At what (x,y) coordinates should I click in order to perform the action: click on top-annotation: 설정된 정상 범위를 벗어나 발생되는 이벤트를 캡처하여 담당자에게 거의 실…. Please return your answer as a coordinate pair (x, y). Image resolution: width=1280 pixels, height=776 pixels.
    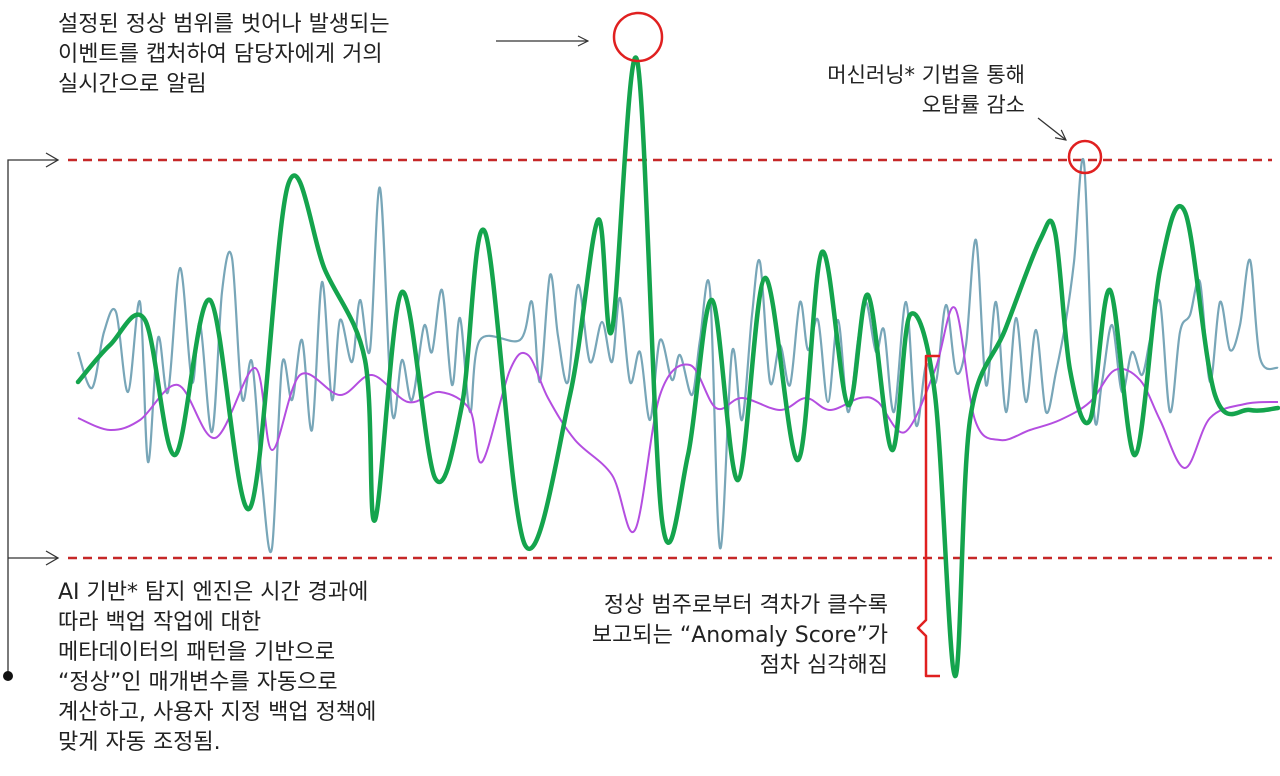
    Looking at the image, I should click on (224, 55).